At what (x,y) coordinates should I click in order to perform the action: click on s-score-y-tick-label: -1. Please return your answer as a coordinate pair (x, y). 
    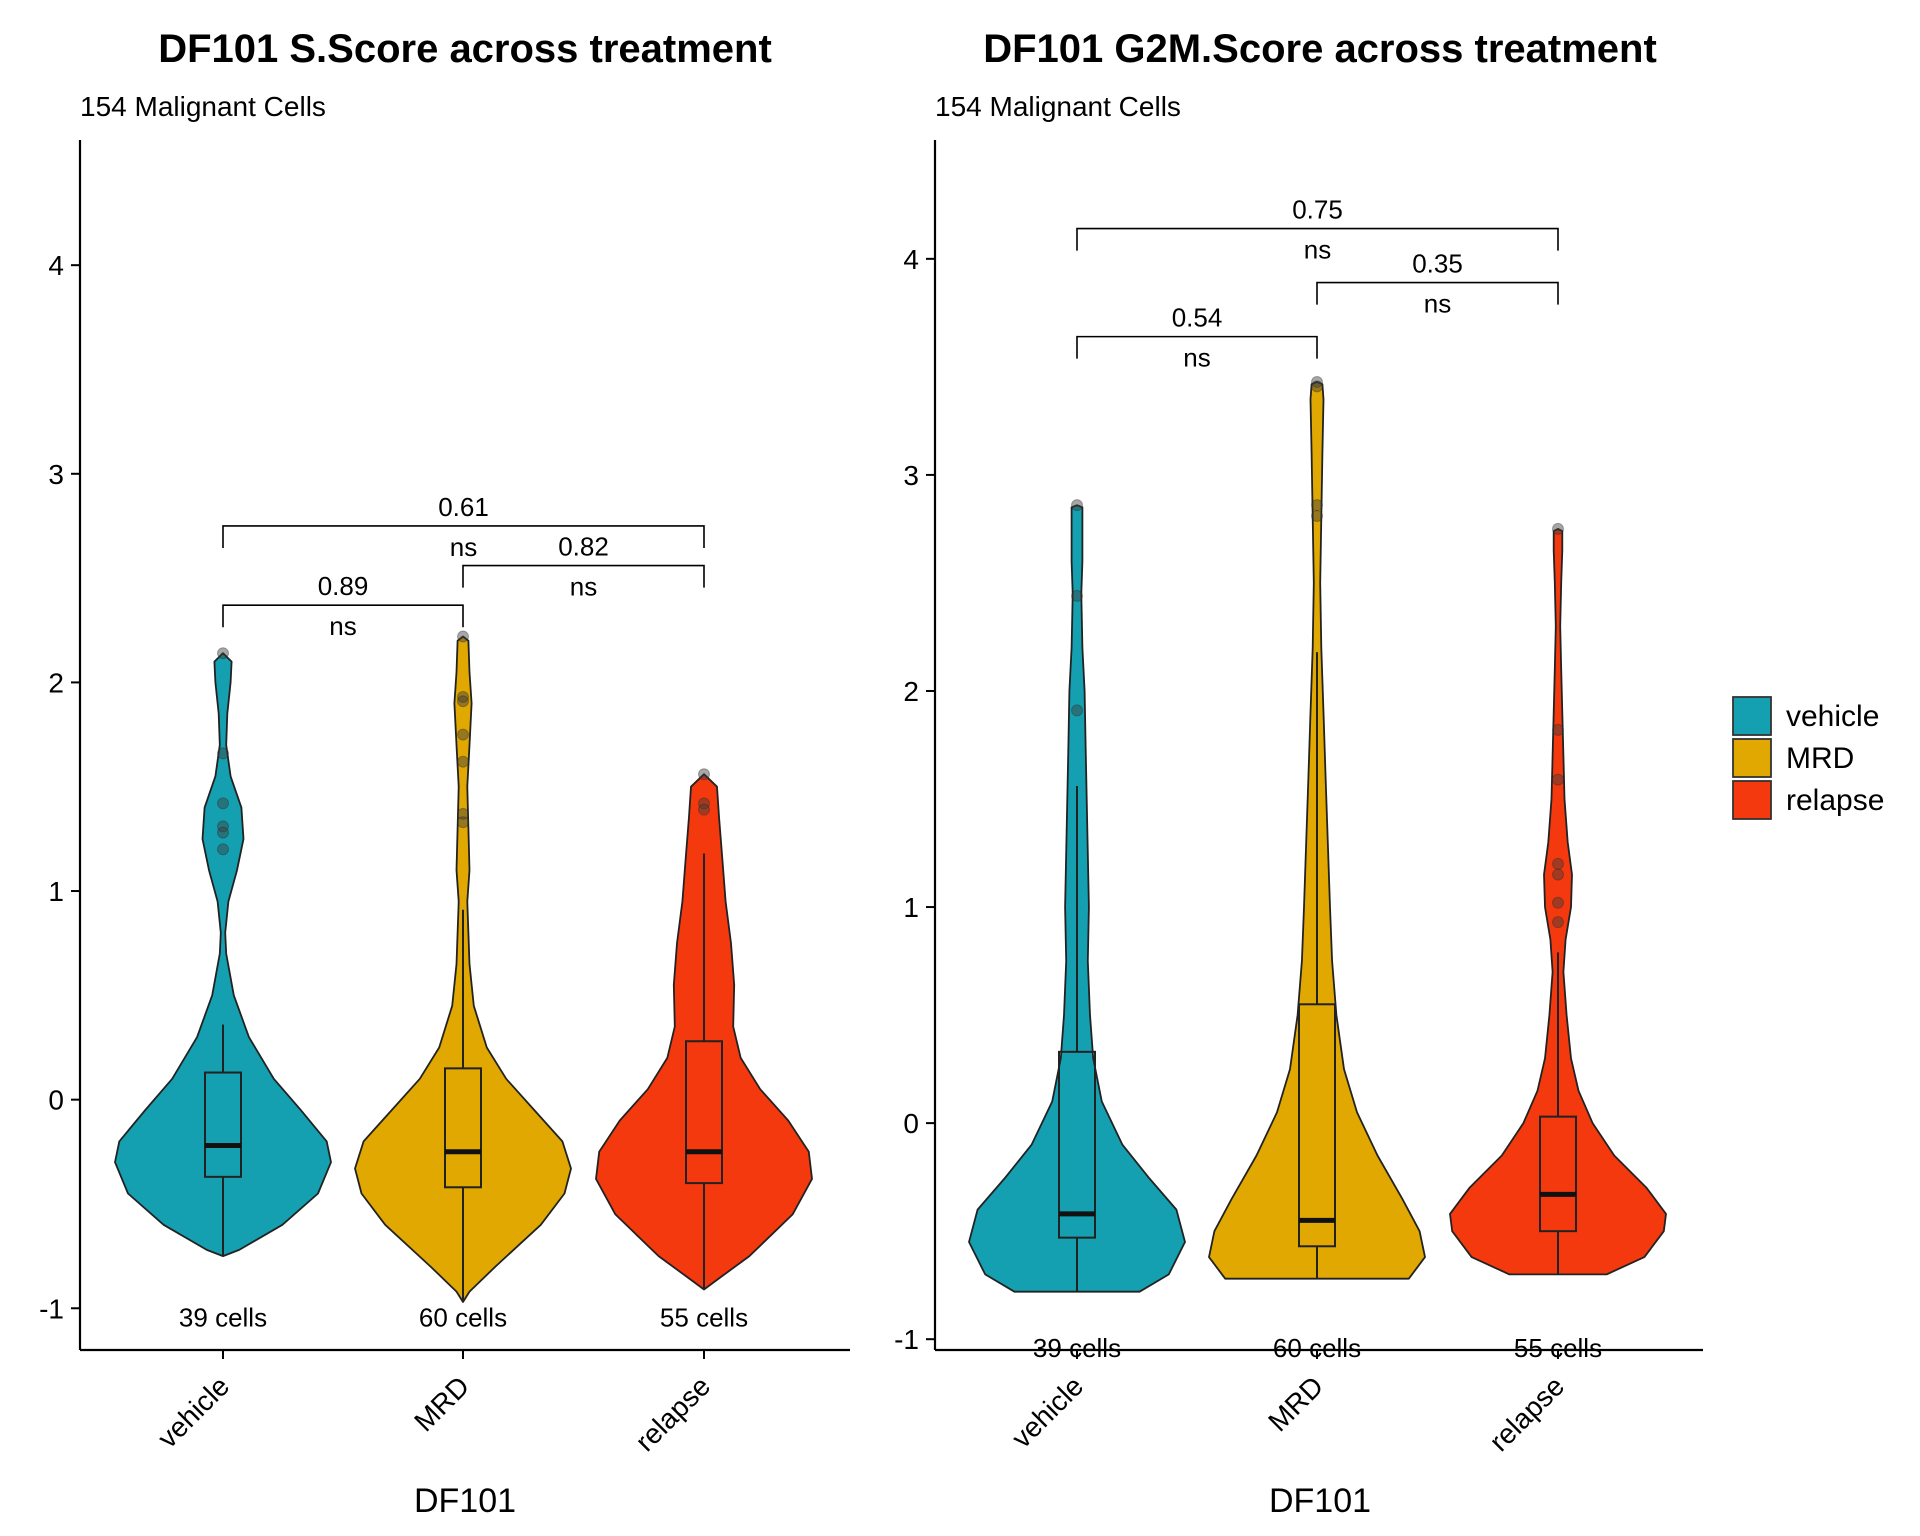
    Looking at the image, I should click on (51, 1308).